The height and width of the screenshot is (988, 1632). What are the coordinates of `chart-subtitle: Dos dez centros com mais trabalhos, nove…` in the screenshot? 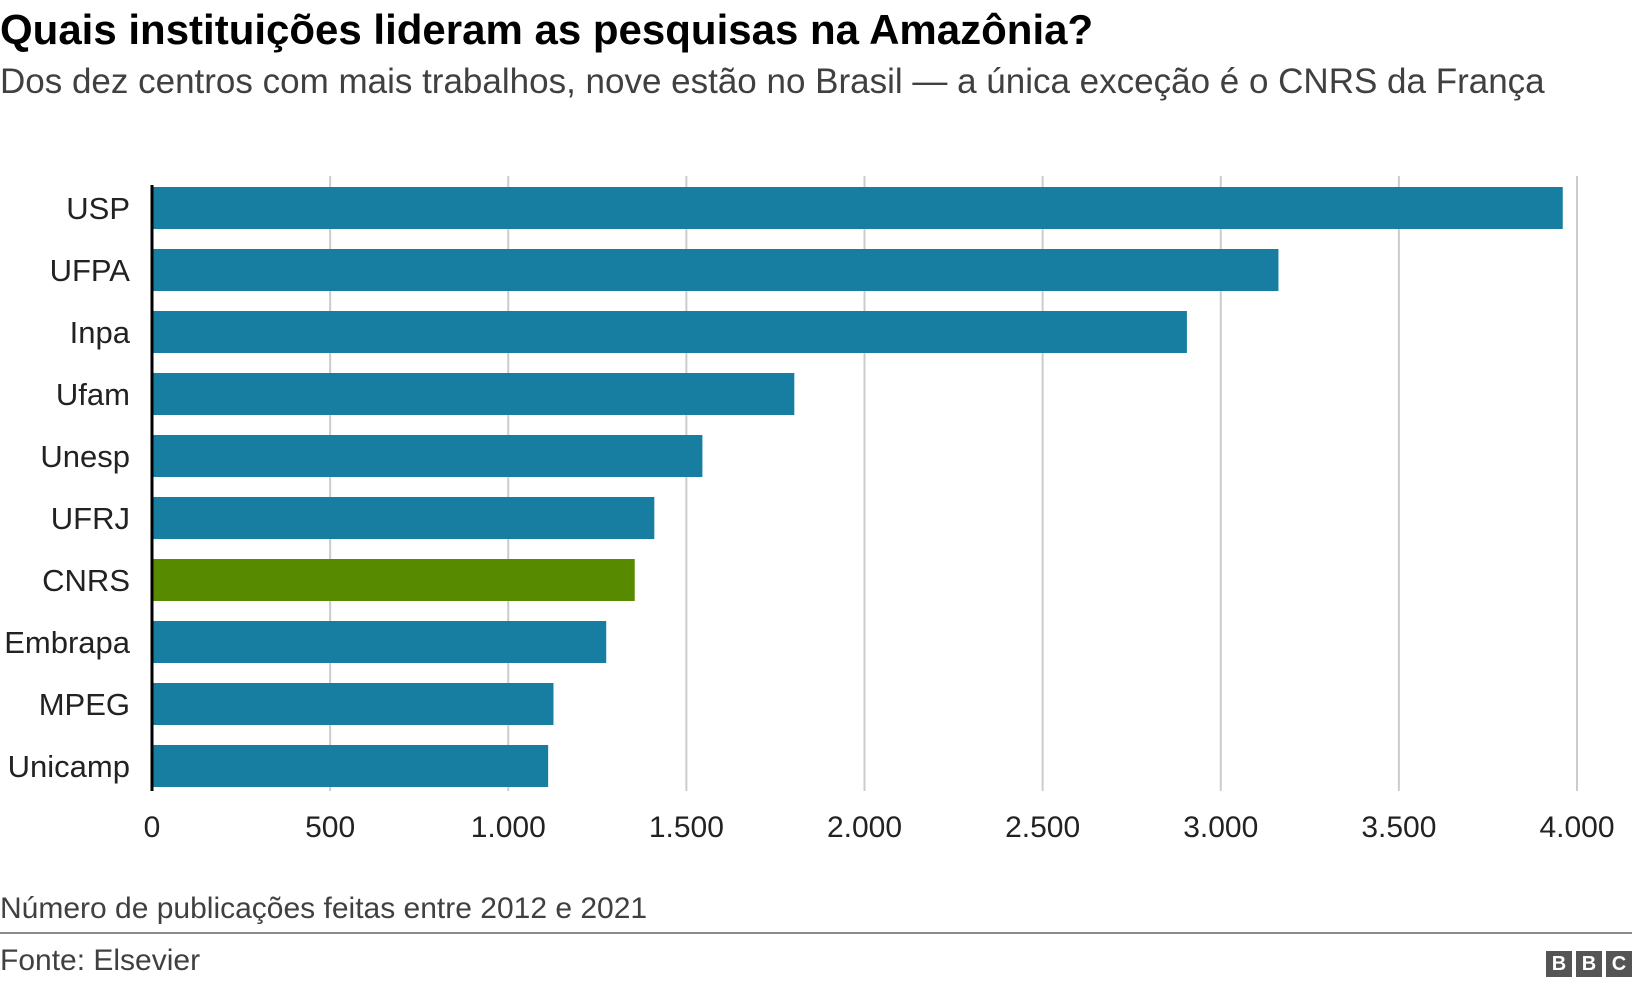 It's located at (772, 81).